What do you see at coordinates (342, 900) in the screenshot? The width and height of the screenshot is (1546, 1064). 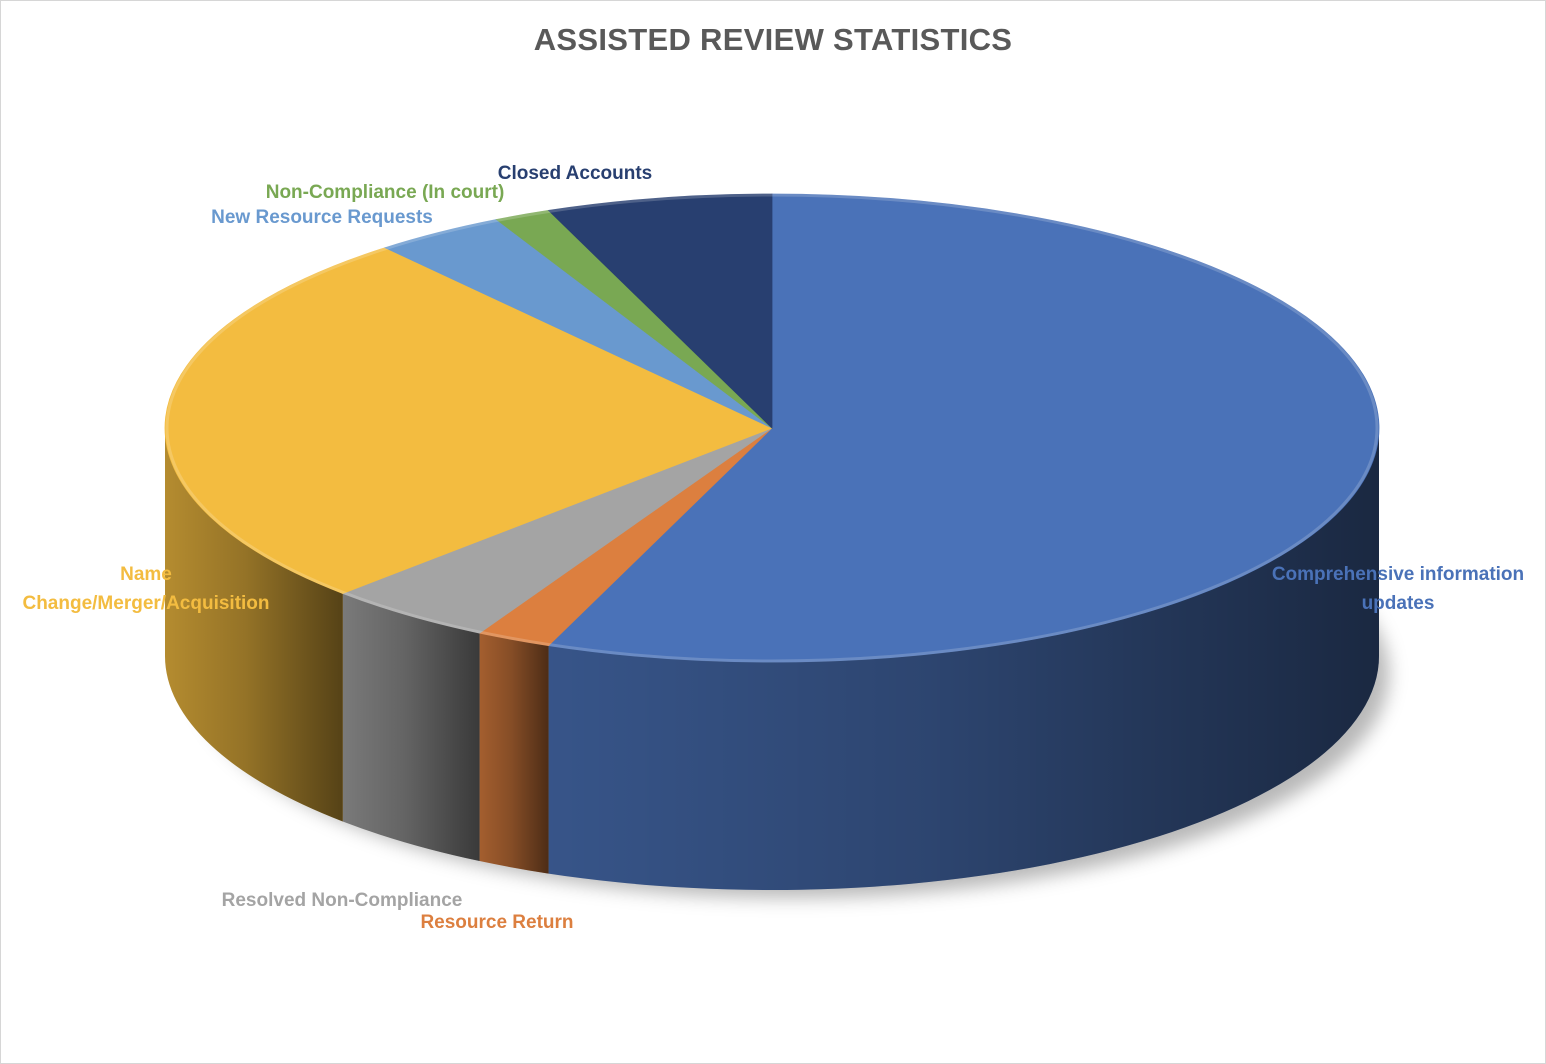 I see `pie-label-2: Resolved Non-Compliance` at bounding box center [342, 900].